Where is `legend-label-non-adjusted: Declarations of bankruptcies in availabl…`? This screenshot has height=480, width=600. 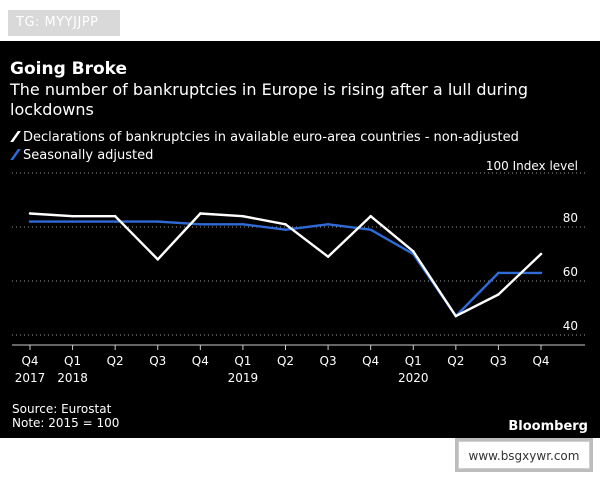
legend-label-non-adjusted: Declarations of bankruptcies in availabl… is located at coordinates (271, 137).